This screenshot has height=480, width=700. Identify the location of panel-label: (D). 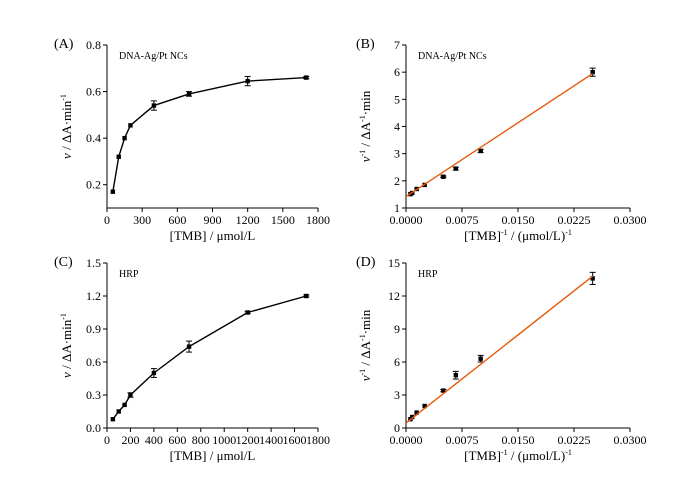
(366, 262).